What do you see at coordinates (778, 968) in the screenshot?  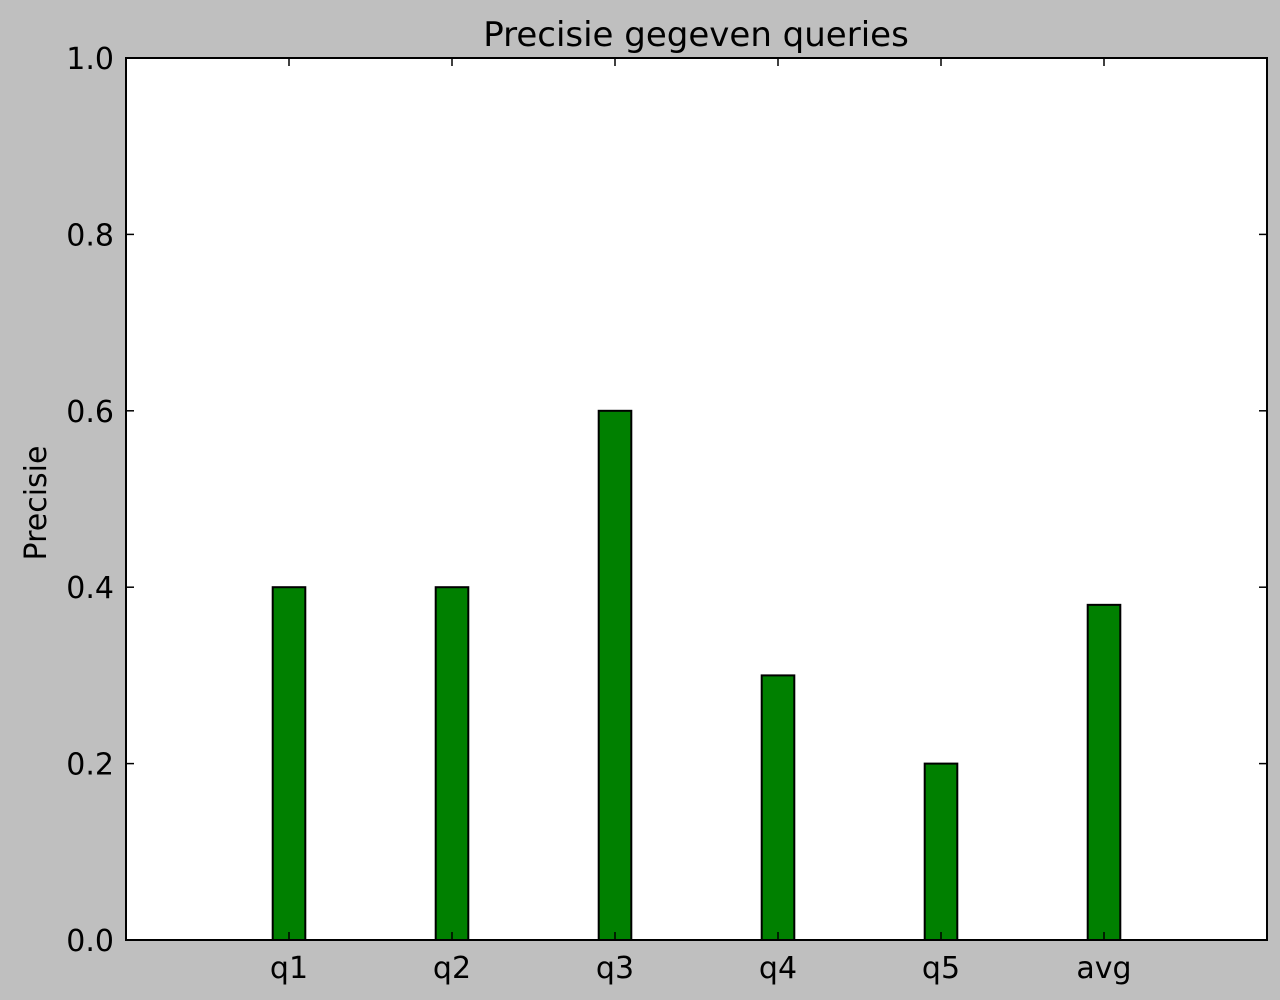 I see `x-tick-label: q4` at bounding box center [778, 968].